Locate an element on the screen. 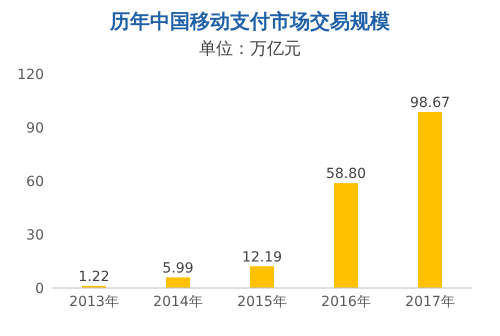  data-label: 98.67 is located at coordinates (430, 103).